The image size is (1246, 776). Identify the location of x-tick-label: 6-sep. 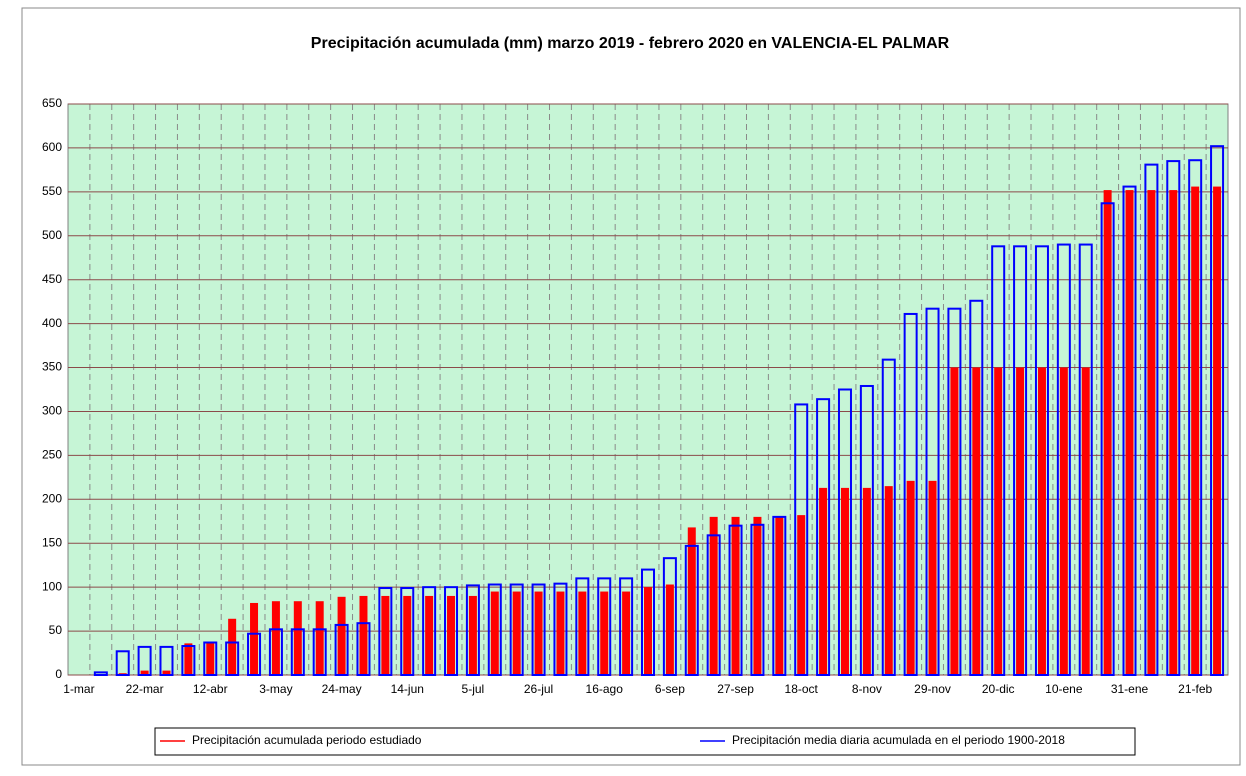
(670, 689).